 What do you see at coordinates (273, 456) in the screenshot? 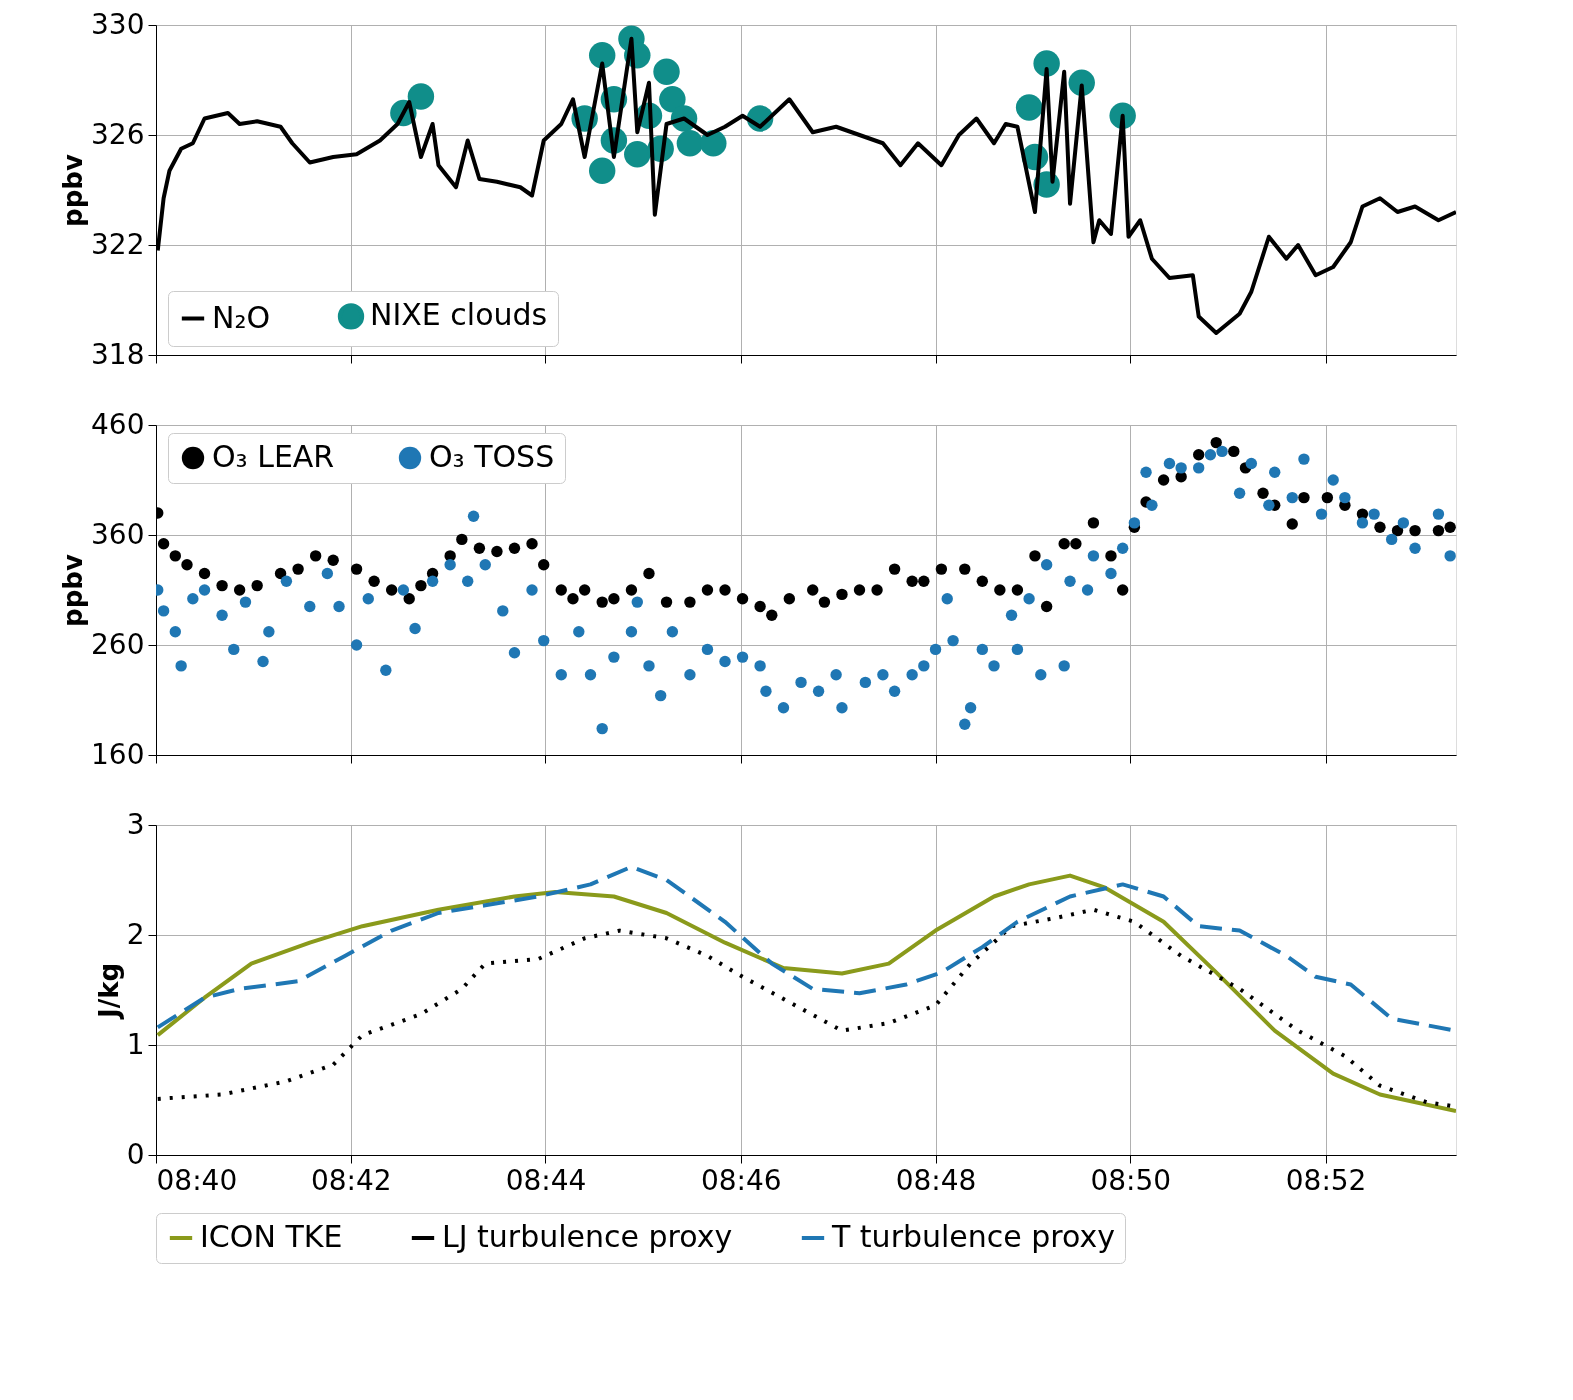
I see `legend-label: O₃ LEAR` at bounding box center [273, 456].